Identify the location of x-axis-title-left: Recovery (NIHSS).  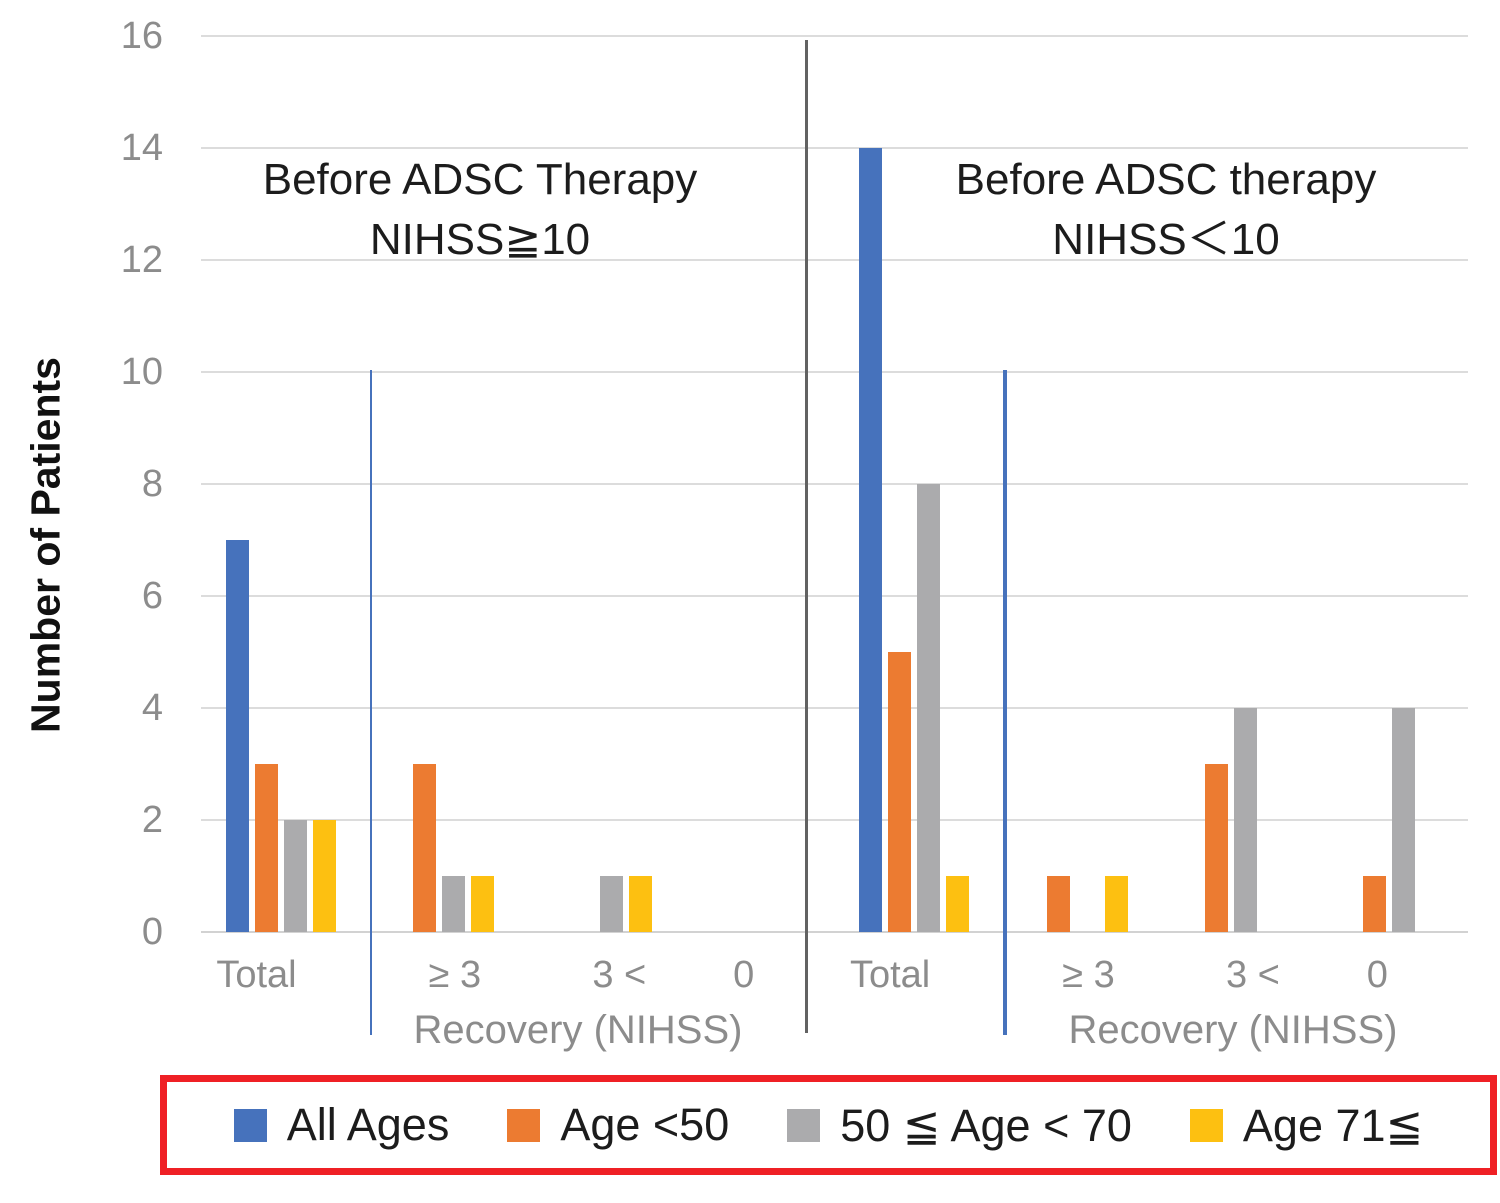
(578, 1030).